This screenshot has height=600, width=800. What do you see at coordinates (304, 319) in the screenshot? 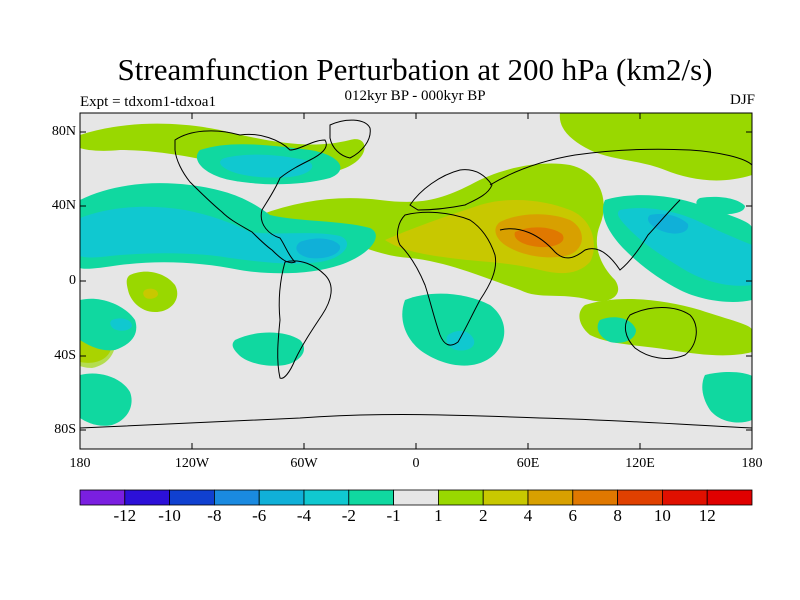
I see `south-america-coastline` at bounding box center [304, 319].